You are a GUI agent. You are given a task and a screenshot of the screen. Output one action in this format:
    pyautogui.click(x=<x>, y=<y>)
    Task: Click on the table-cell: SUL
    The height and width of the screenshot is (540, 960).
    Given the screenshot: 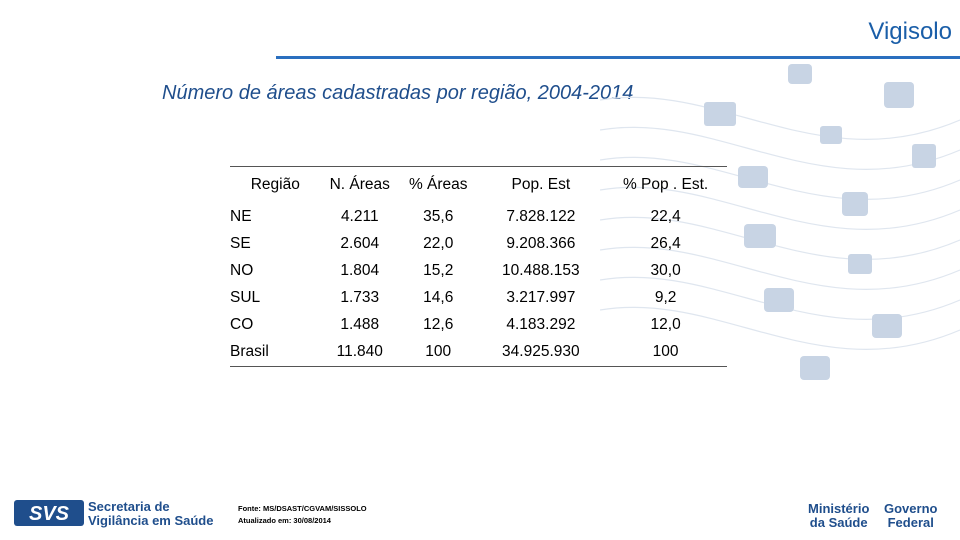 What is the action you would take?
    pyautogui.click(x=245, y=297)
    